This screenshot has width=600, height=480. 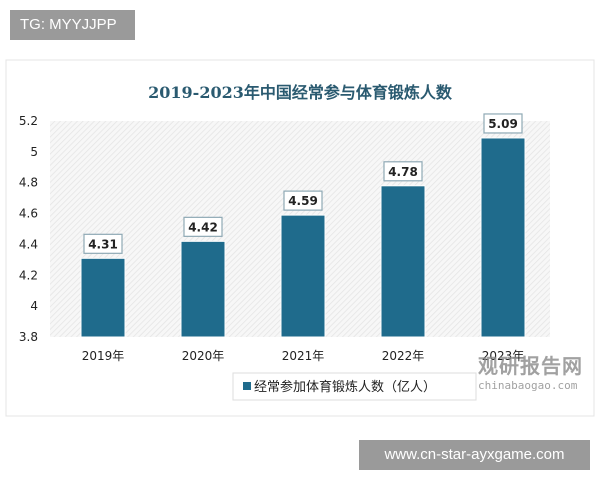 I want to click on legend, so click(x=354, y=386).